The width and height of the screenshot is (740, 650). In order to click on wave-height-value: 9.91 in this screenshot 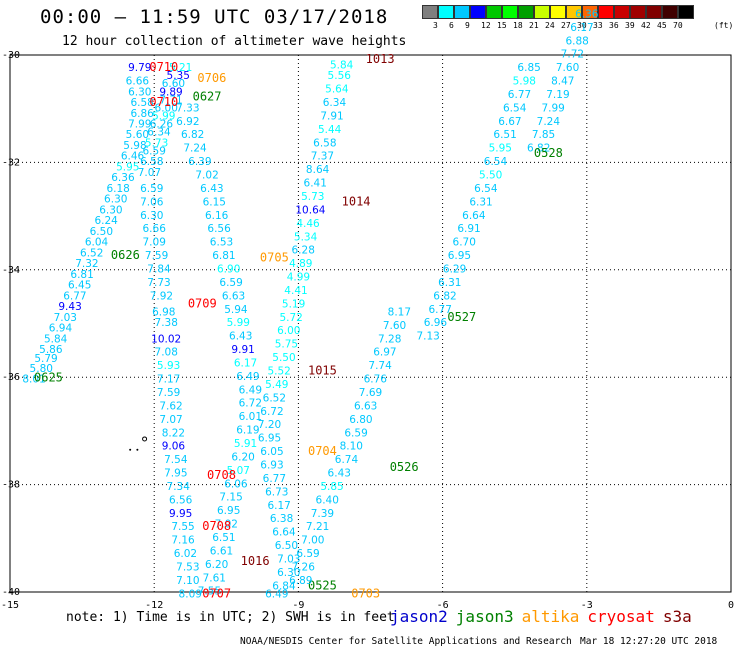, I will do `click(242, 350)`.